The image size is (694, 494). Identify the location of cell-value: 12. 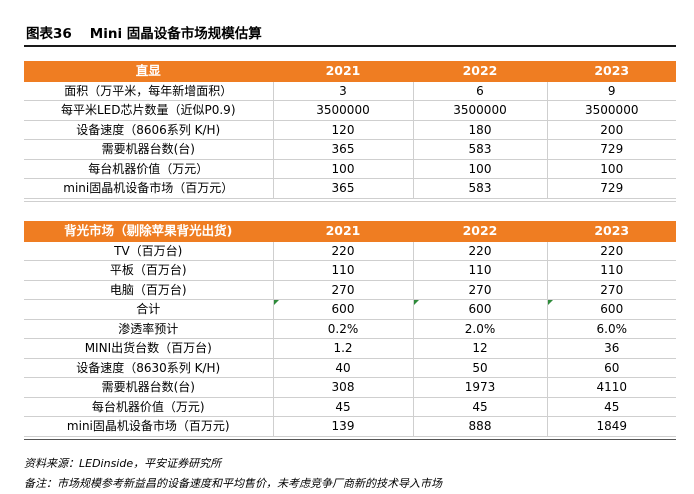
(480, 348).